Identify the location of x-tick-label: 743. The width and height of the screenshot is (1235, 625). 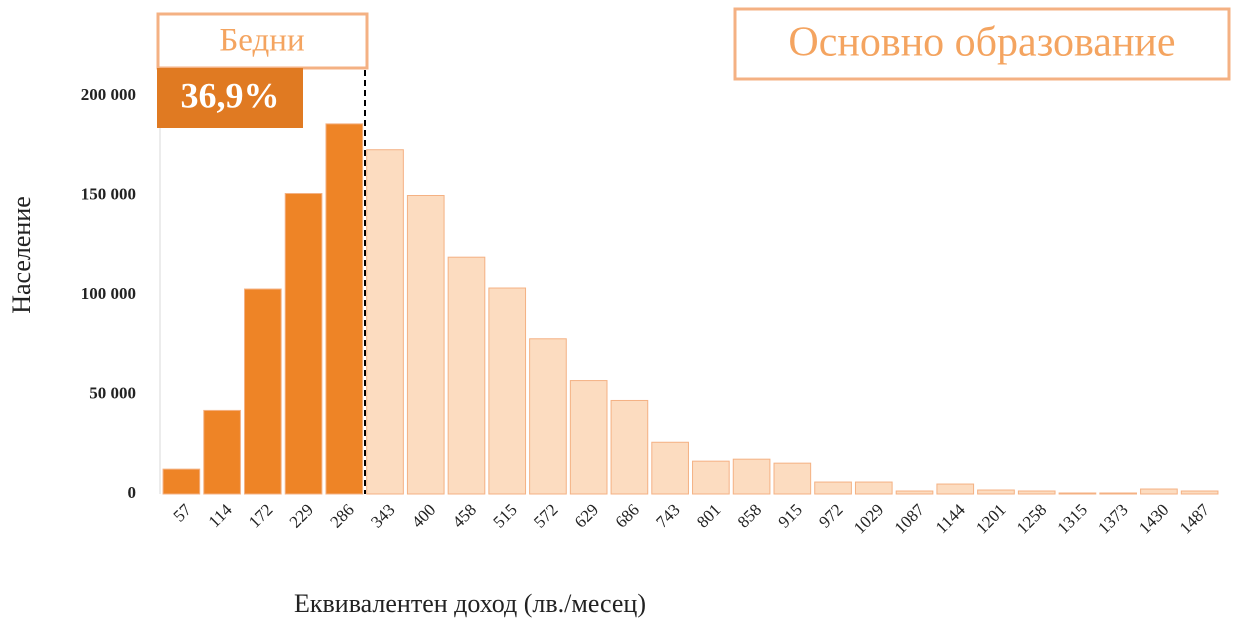
(667, 515).